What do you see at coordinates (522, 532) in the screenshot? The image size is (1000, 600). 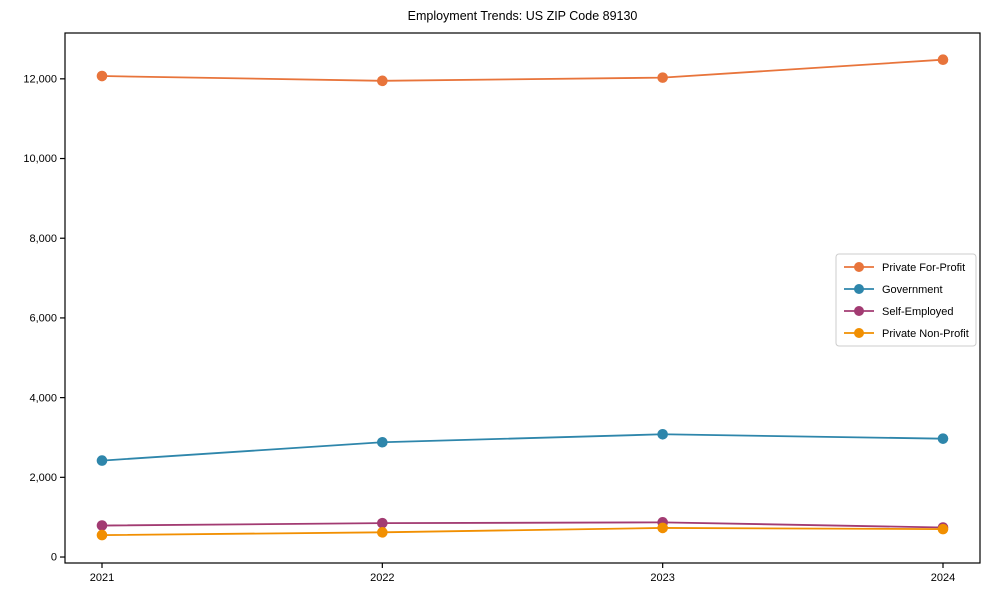 I see `series-line-private-non-profit` at bounding box center [522, 532].